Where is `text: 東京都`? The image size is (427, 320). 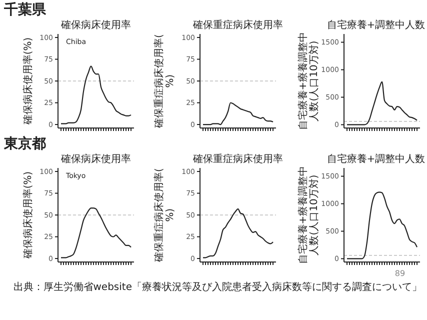
text: 東京都 is located at coordinates (24, 143).